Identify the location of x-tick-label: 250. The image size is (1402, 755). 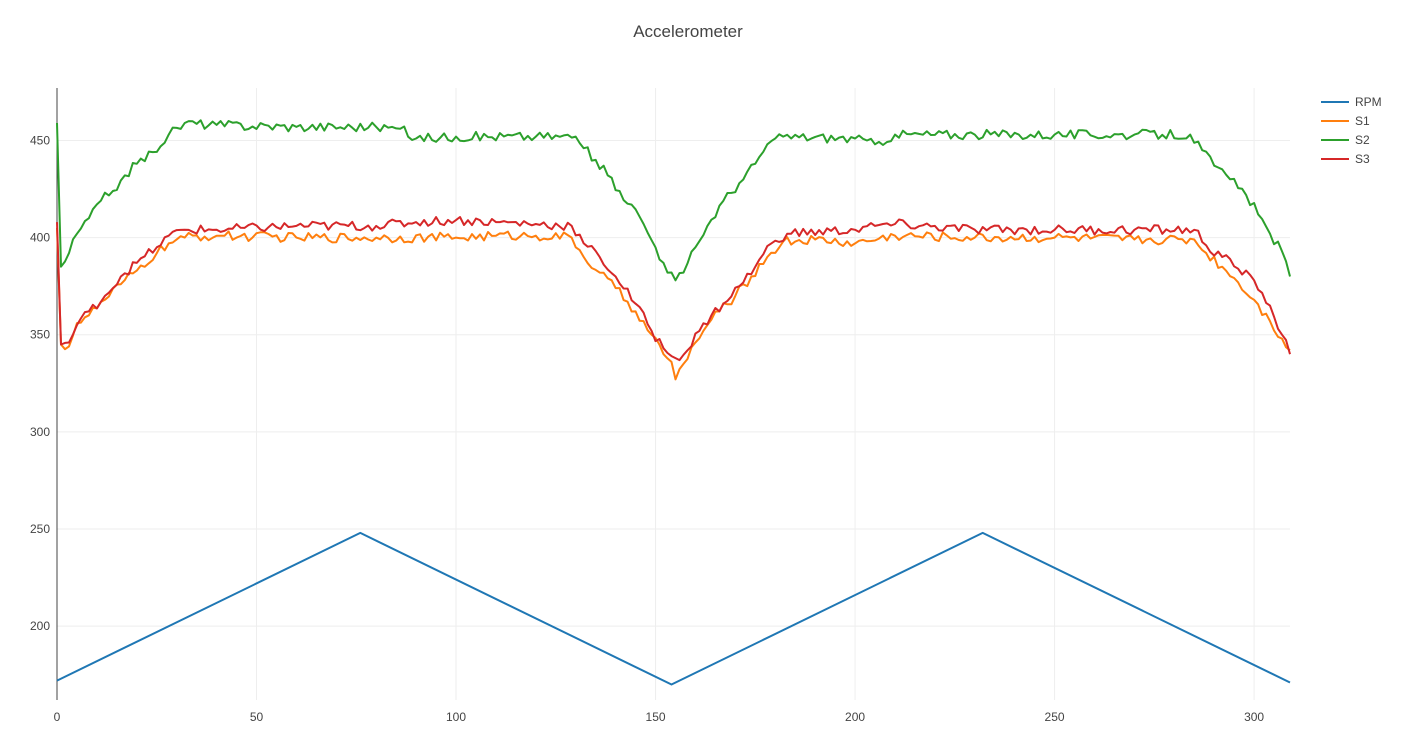
(1055, 717).